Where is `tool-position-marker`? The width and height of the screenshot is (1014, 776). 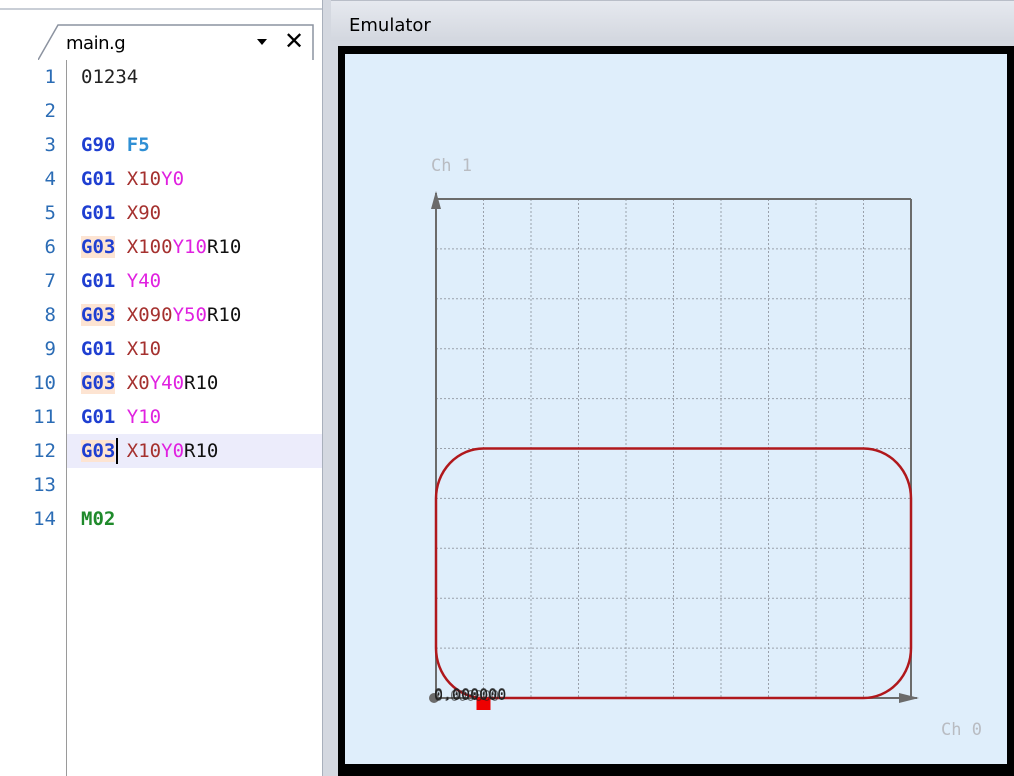 tool-position-marker is located at coordinates (483, 704).